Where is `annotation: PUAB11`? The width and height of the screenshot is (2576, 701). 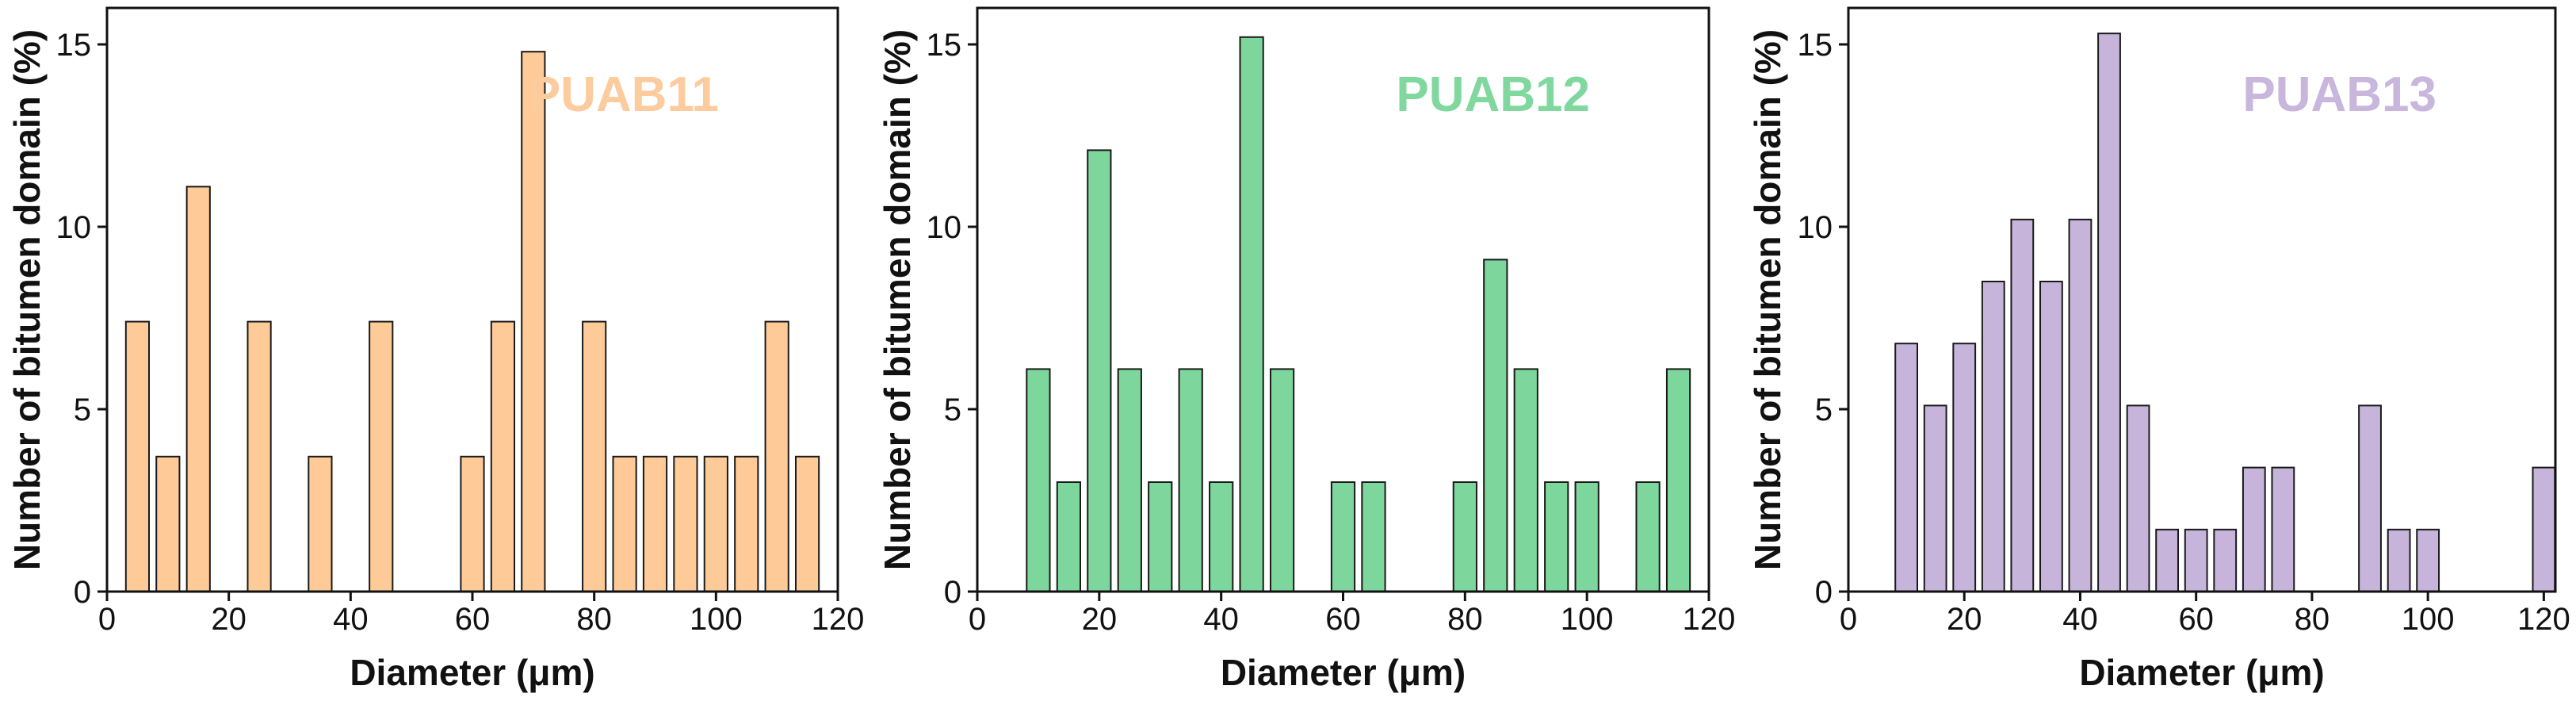
annotation: PUAB11 is located at coordinates (623, 94).